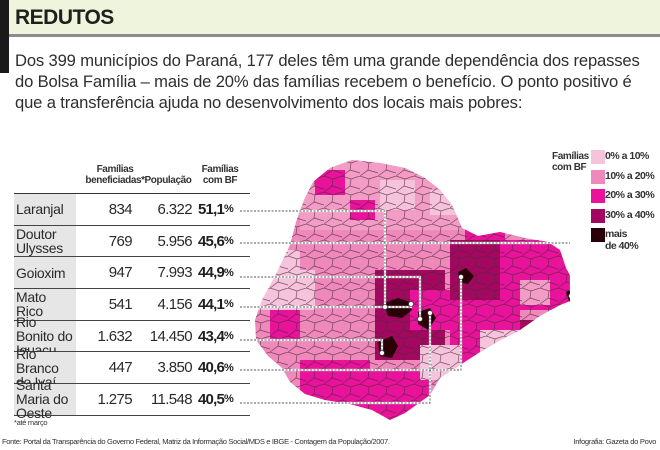 The width and height of the screenshot is (660, 450). What do you see at coordinates (211, 241) in the screenshot?
I see `percent-number: 45,6` at bounding box center [211, 241].